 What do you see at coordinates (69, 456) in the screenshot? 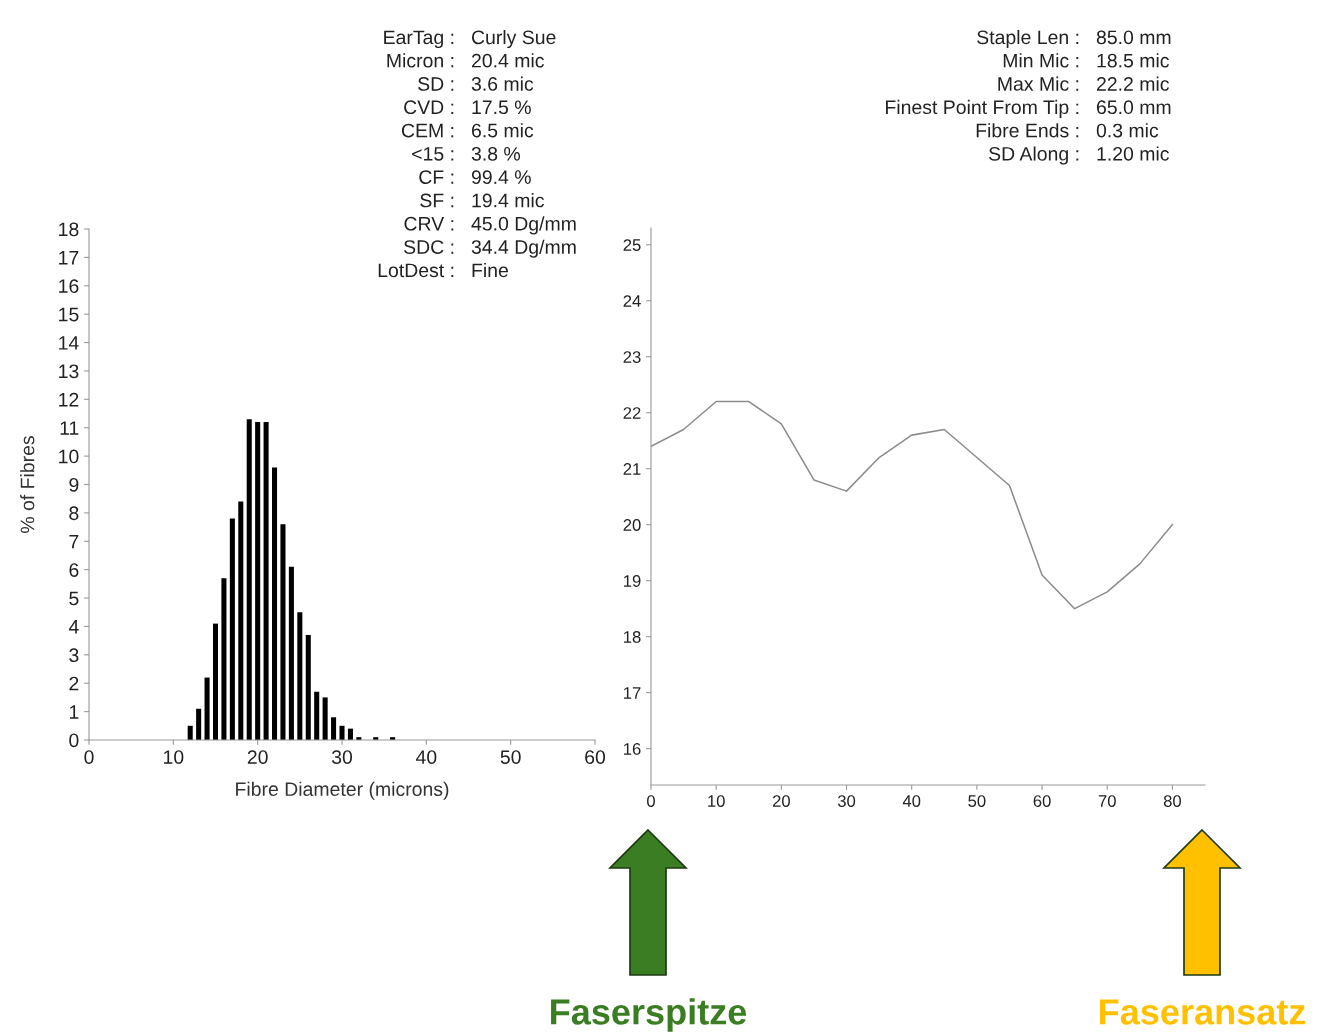
I see `y-tick-label: 10` at bounding box center [69, 456].